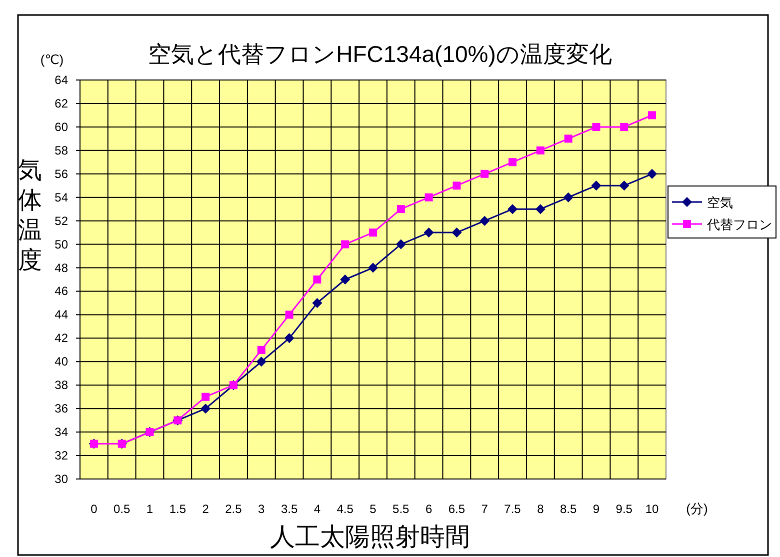 The height and width of the screenshot is (557, 780). I want to click on x-tick-label: 10, so click(652, 509).